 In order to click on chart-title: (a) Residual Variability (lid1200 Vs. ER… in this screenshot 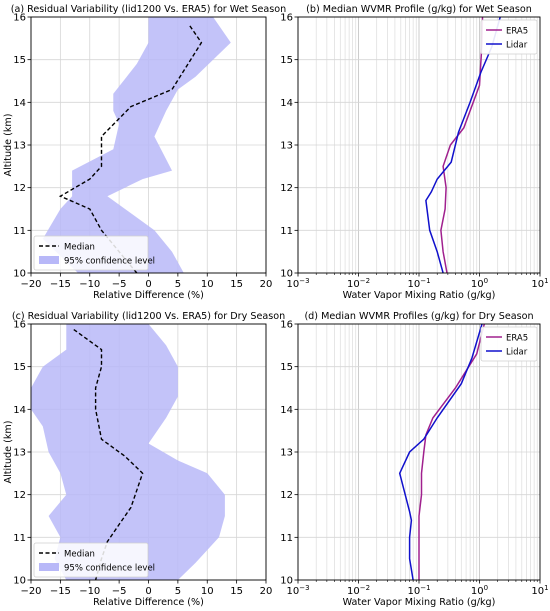, I will do `click(149, 9)`.